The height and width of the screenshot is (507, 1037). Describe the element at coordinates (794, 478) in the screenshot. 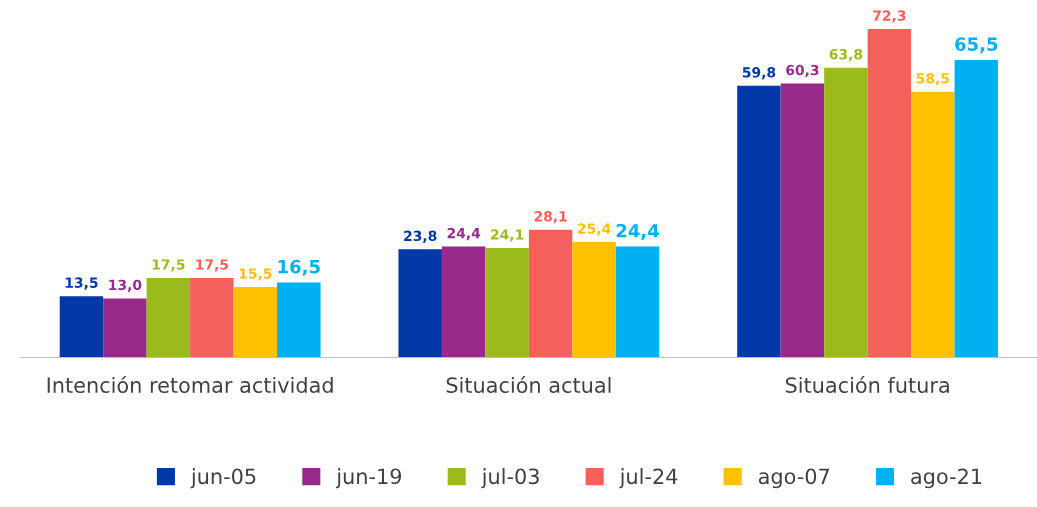

I see `legend-label: ago-07` at that location.